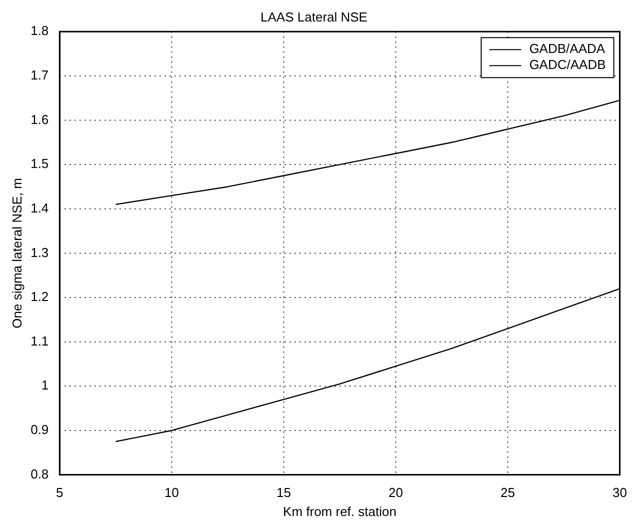 This screenshot has height=528, width=638. What do you see at coordinates (39, 119) in the screenshot?
I see `y-tick-label: 1.6` at bounding box center [39, 119].